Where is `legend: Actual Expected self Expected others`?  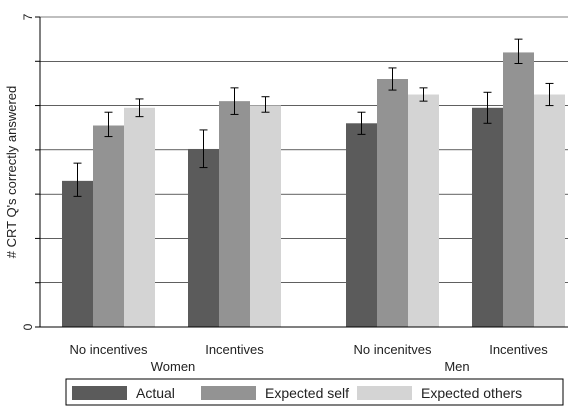
legend: Actual Expected self Expected others is located at coordinates (314, 392).